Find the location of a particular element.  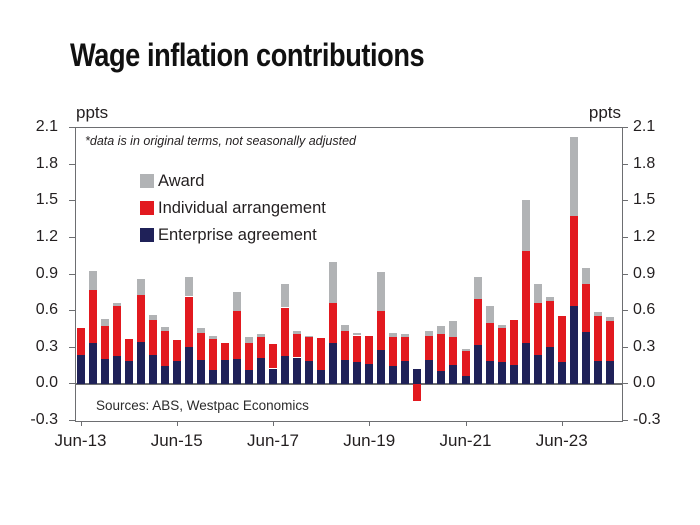

x-label-Jun-21: Jun-21 is located at coordinates (465, 440).